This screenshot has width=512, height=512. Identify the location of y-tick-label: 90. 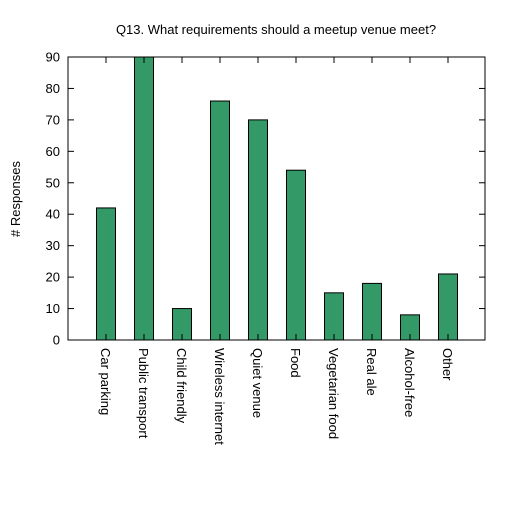
(53, 57).